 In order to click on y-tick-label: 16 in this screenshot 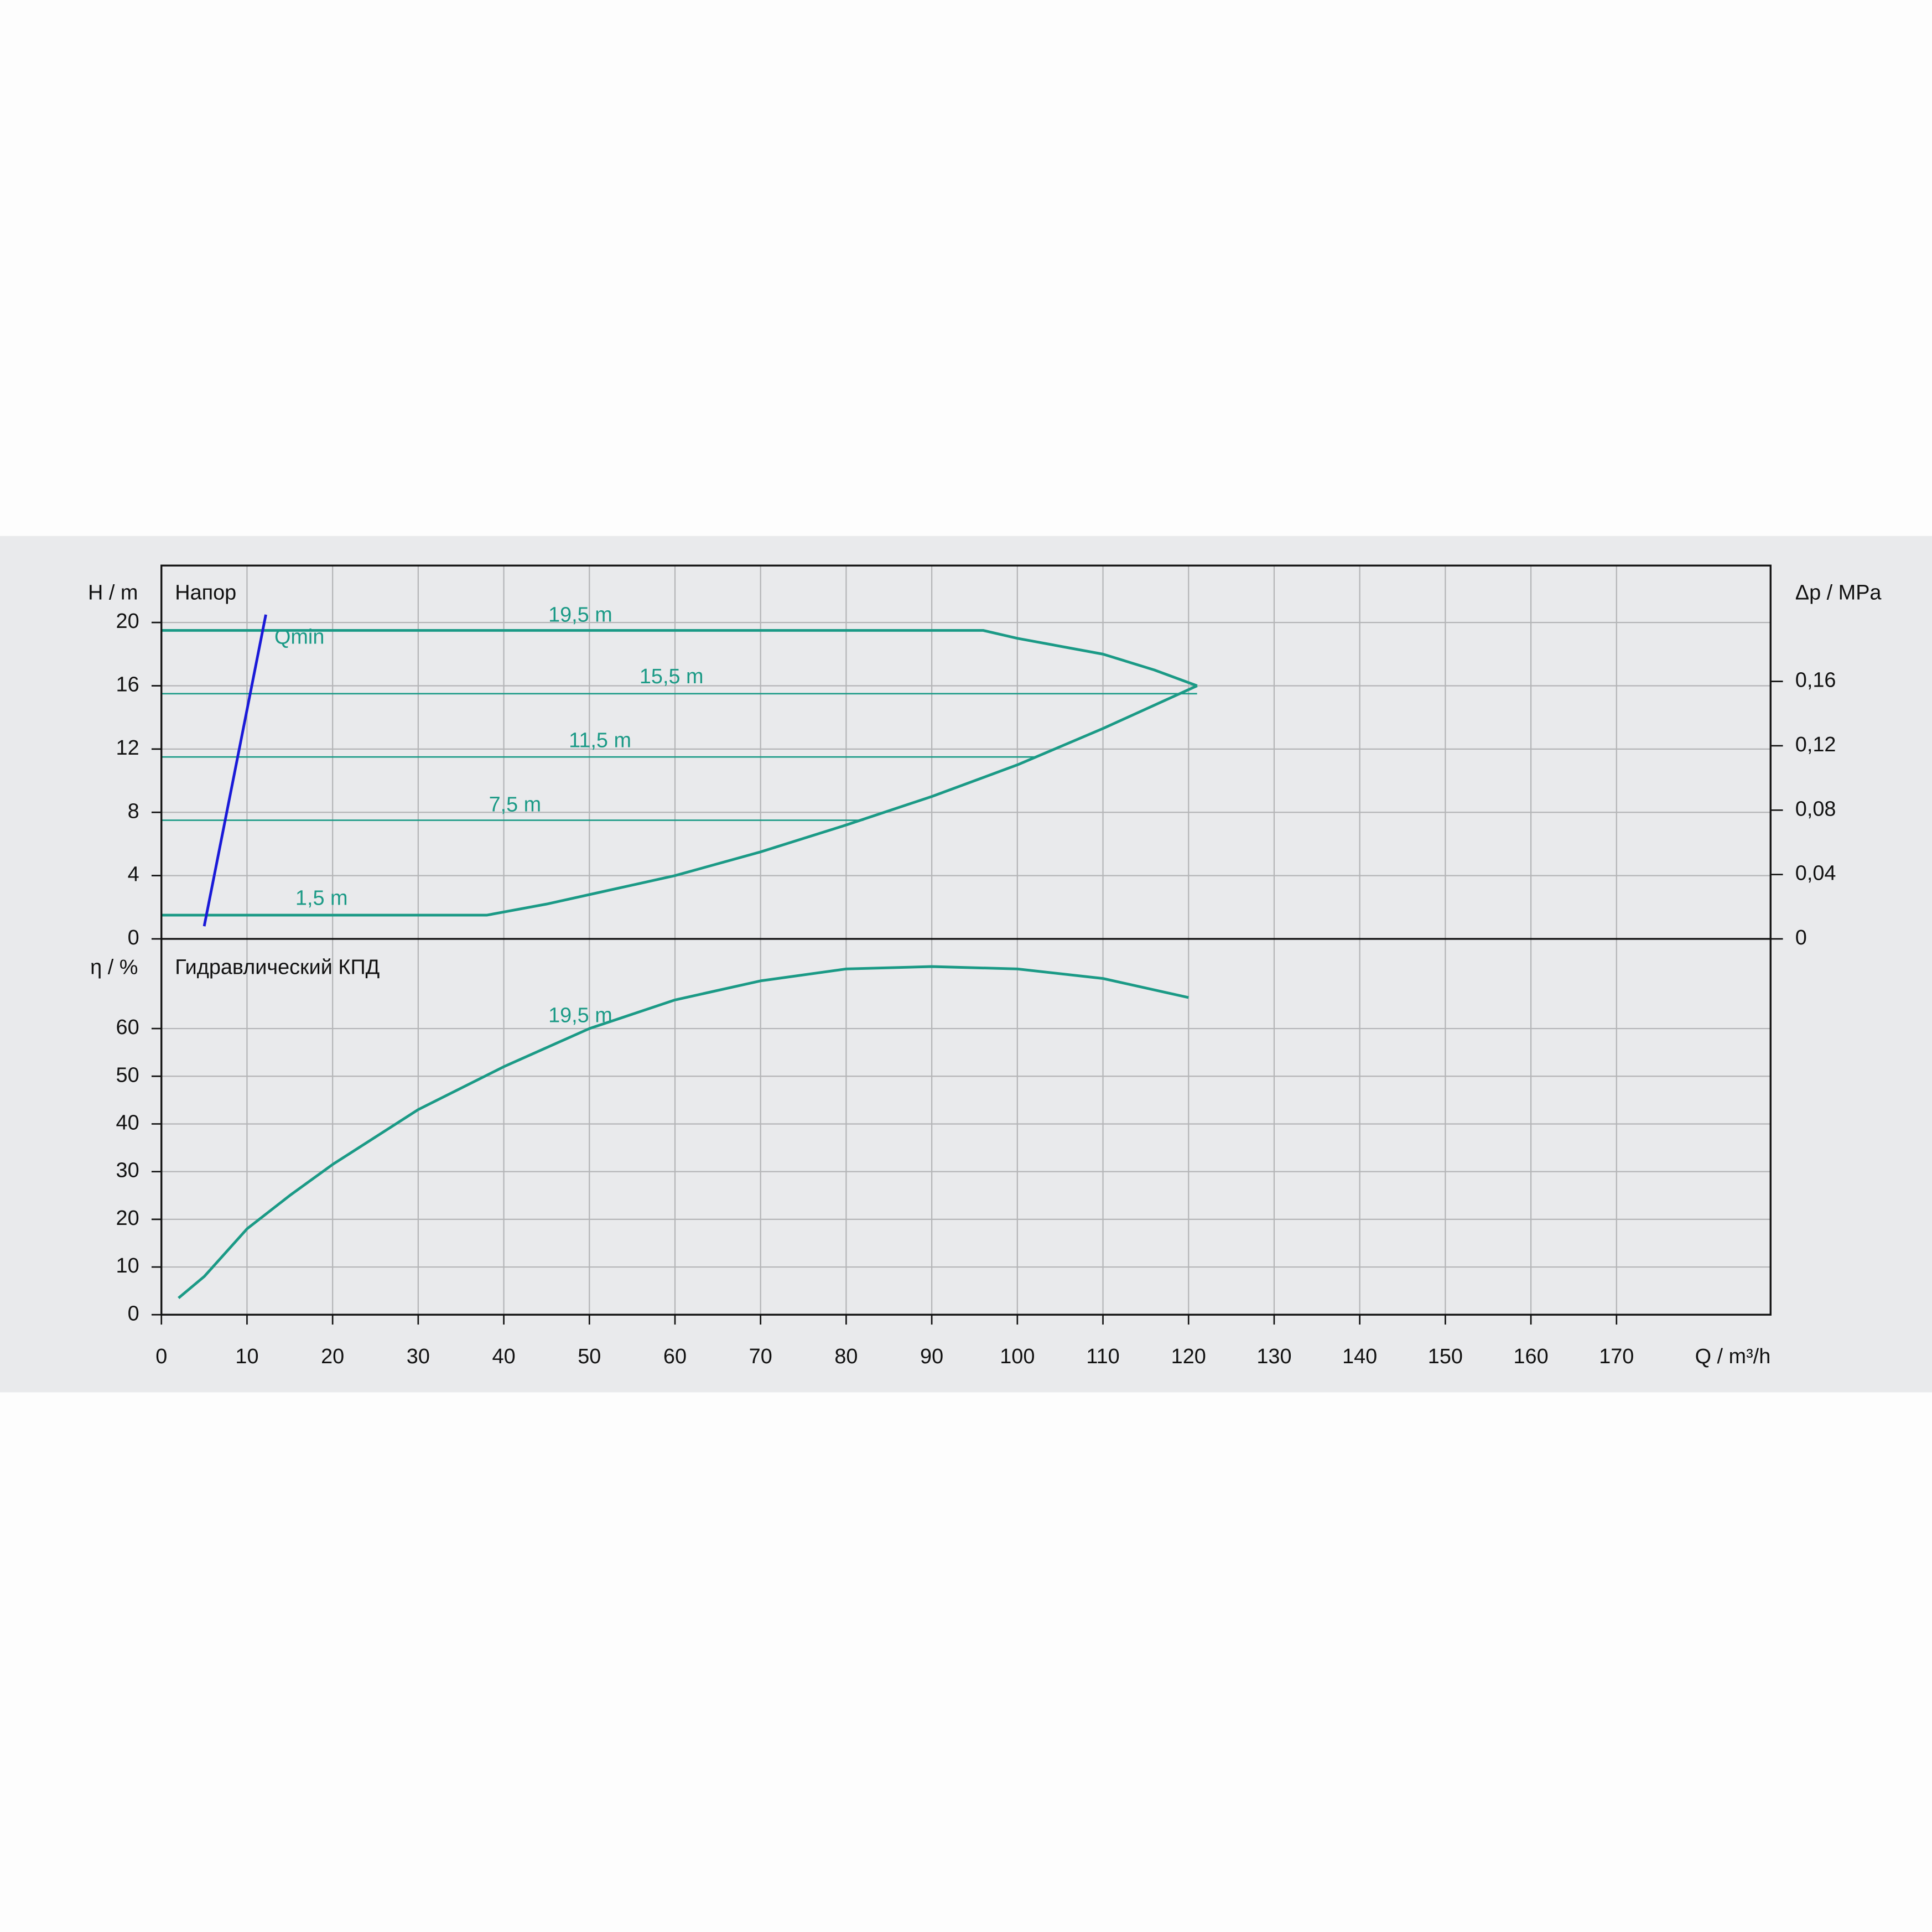, I will do `click(127, 685)`.